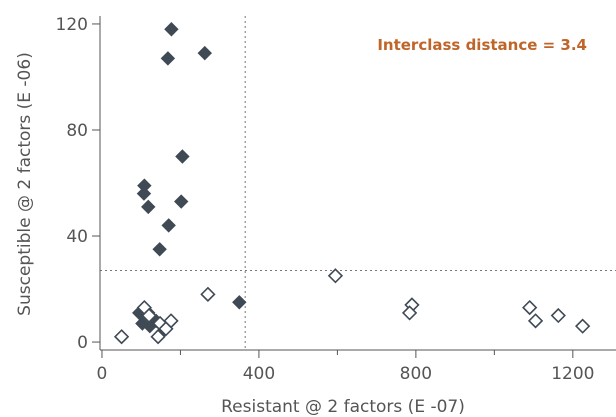 The height and width of the screenshot is (417, 616). What do you see at coordinates (77, 237) in the screenshot?
I see `y-tick-label: 40` at bounding box center [77, 237].